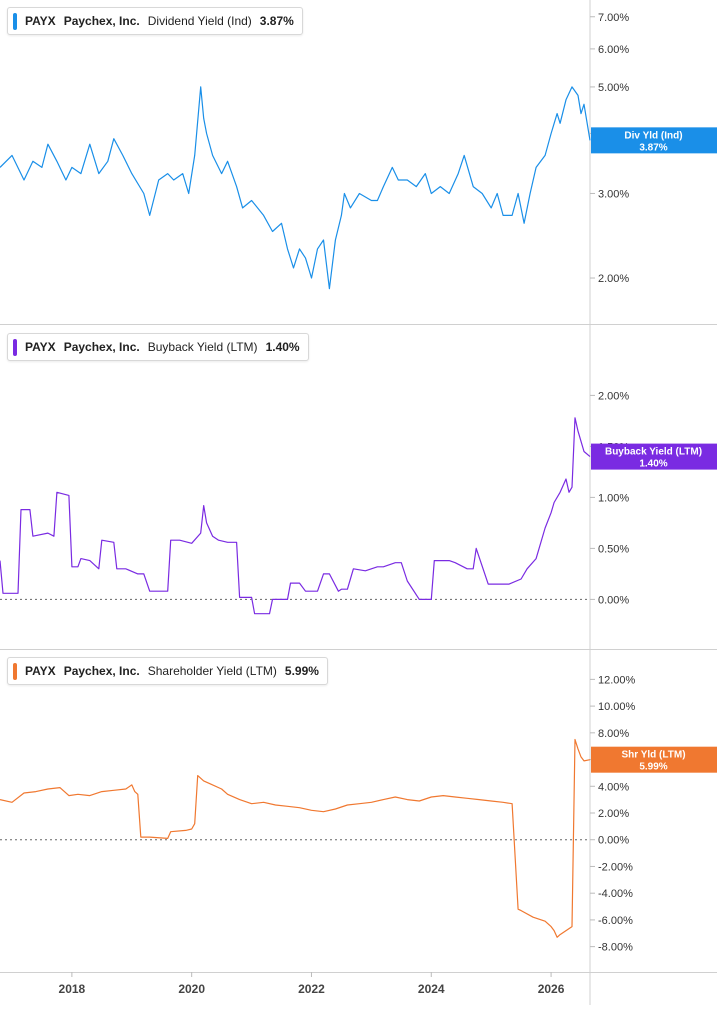 The image size is (717, 1010). Describe the element at coordinates (199, 21) in the screenshot. I see `legend-metric: Dividend Yield (Ind)` at that location.